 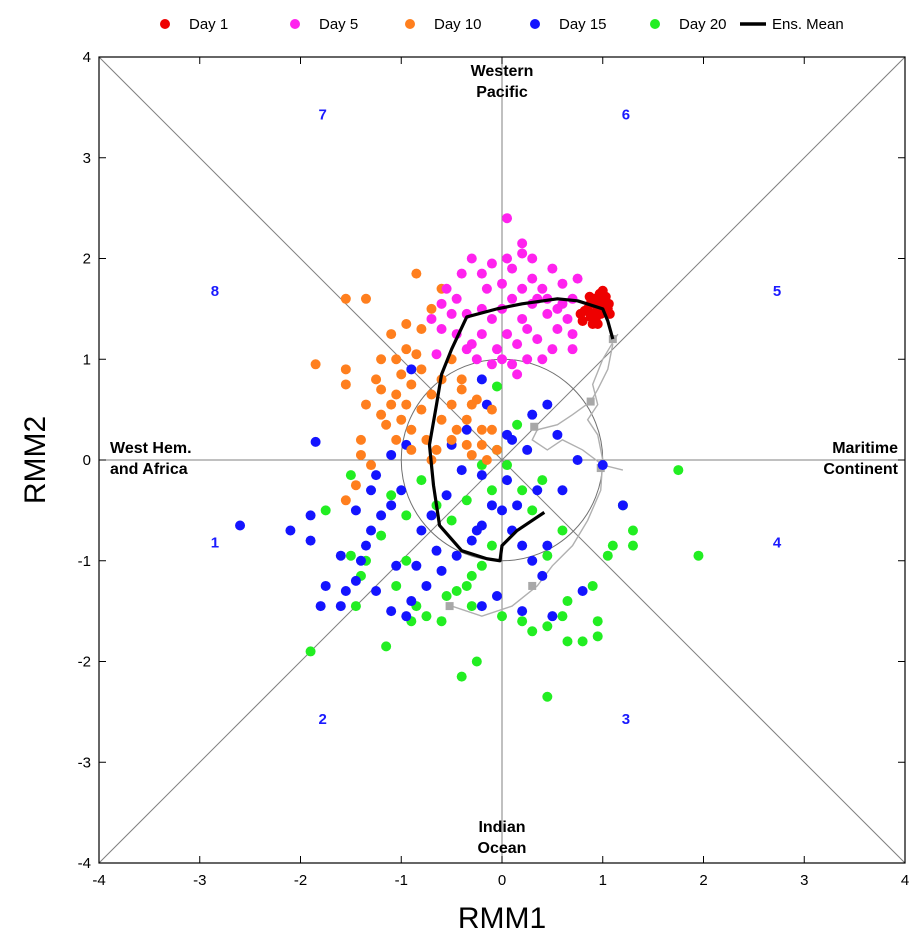 What do you see at coordinates (87, 259) in the screenshot?
I see `y-tick-label: 2` at bounding box center [87, 259].